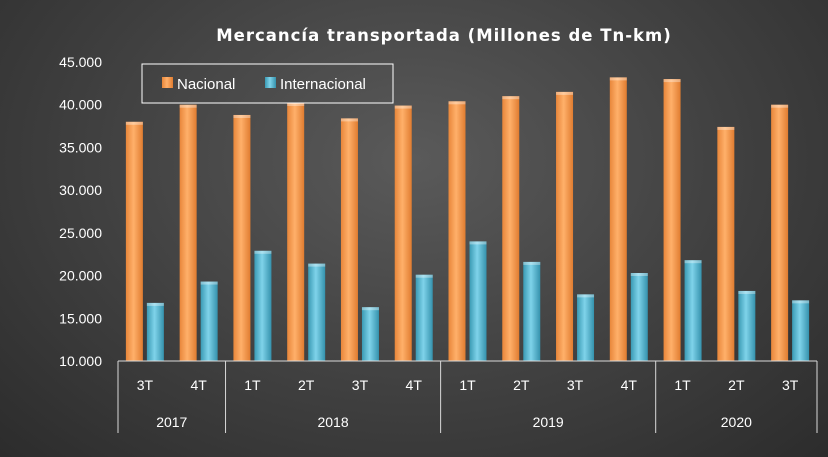  I want to click on x-group-label: 2018, so click(332, 422).